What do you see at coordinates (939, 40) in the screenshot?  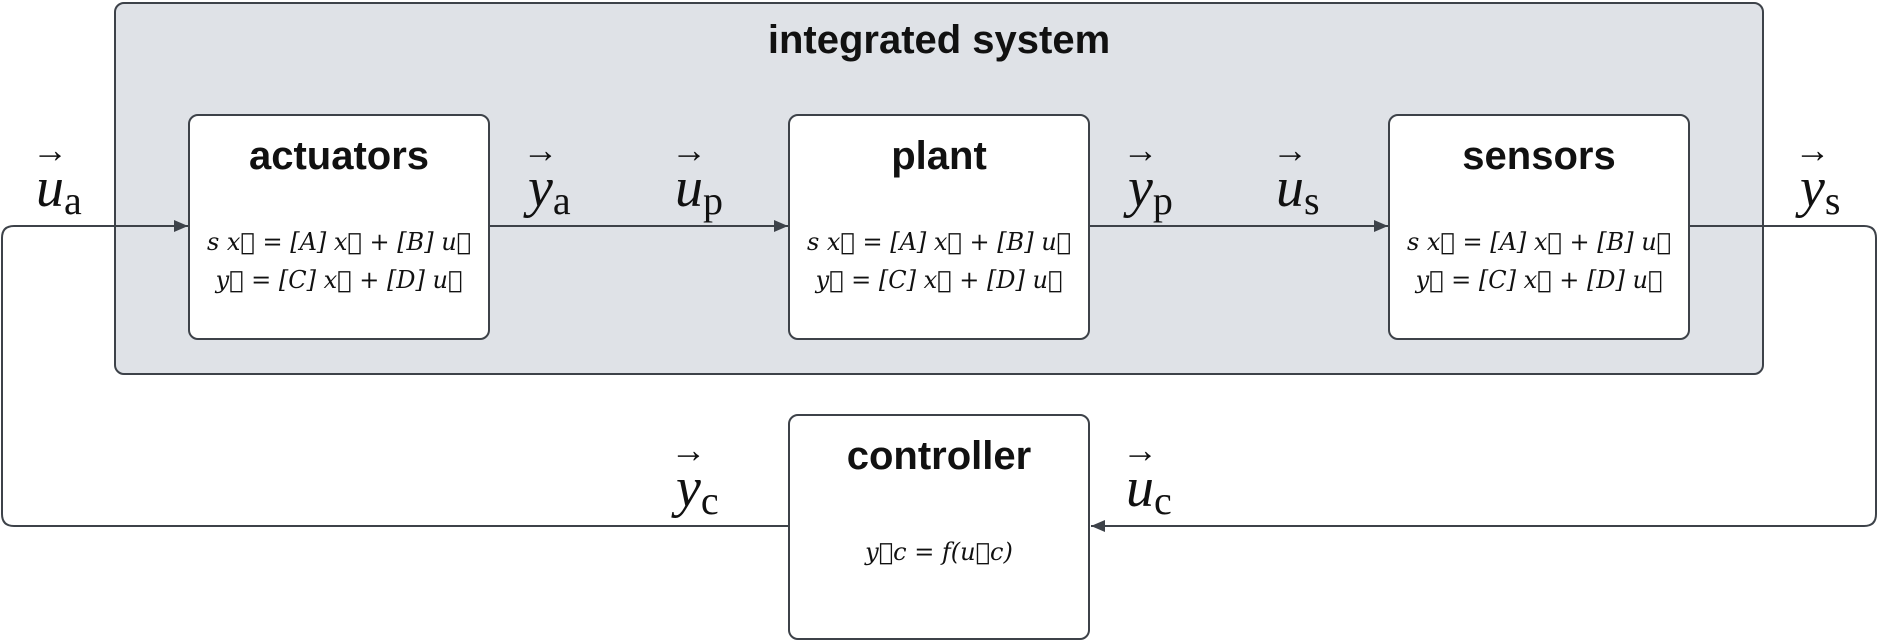 I see `integrated-system-title: integrated system` at bounding box center [939, 40].